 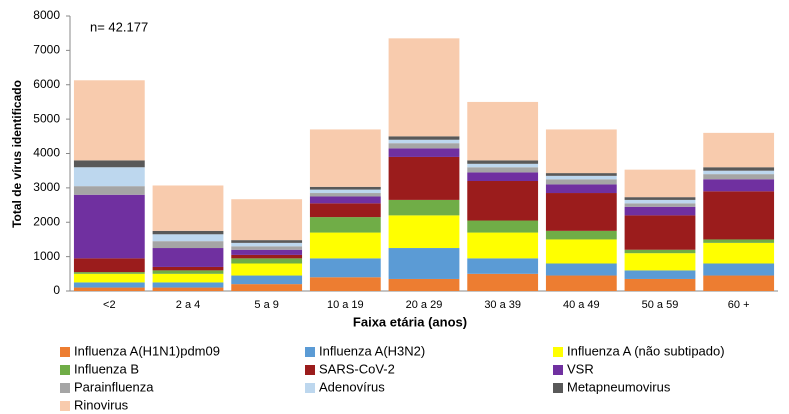 I want to click on legend-label: Rinovirus, so click(x=101, y=404).